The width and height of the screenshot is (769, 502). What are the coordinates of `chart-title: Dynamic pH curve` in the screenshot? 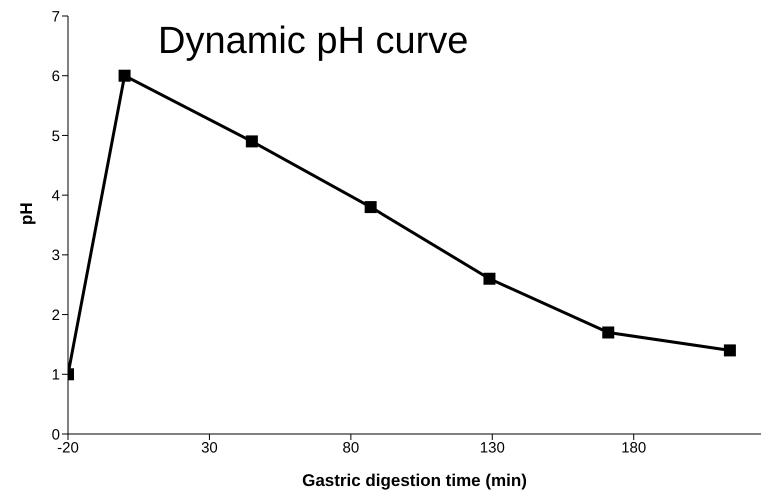 It's located at (313, 41).